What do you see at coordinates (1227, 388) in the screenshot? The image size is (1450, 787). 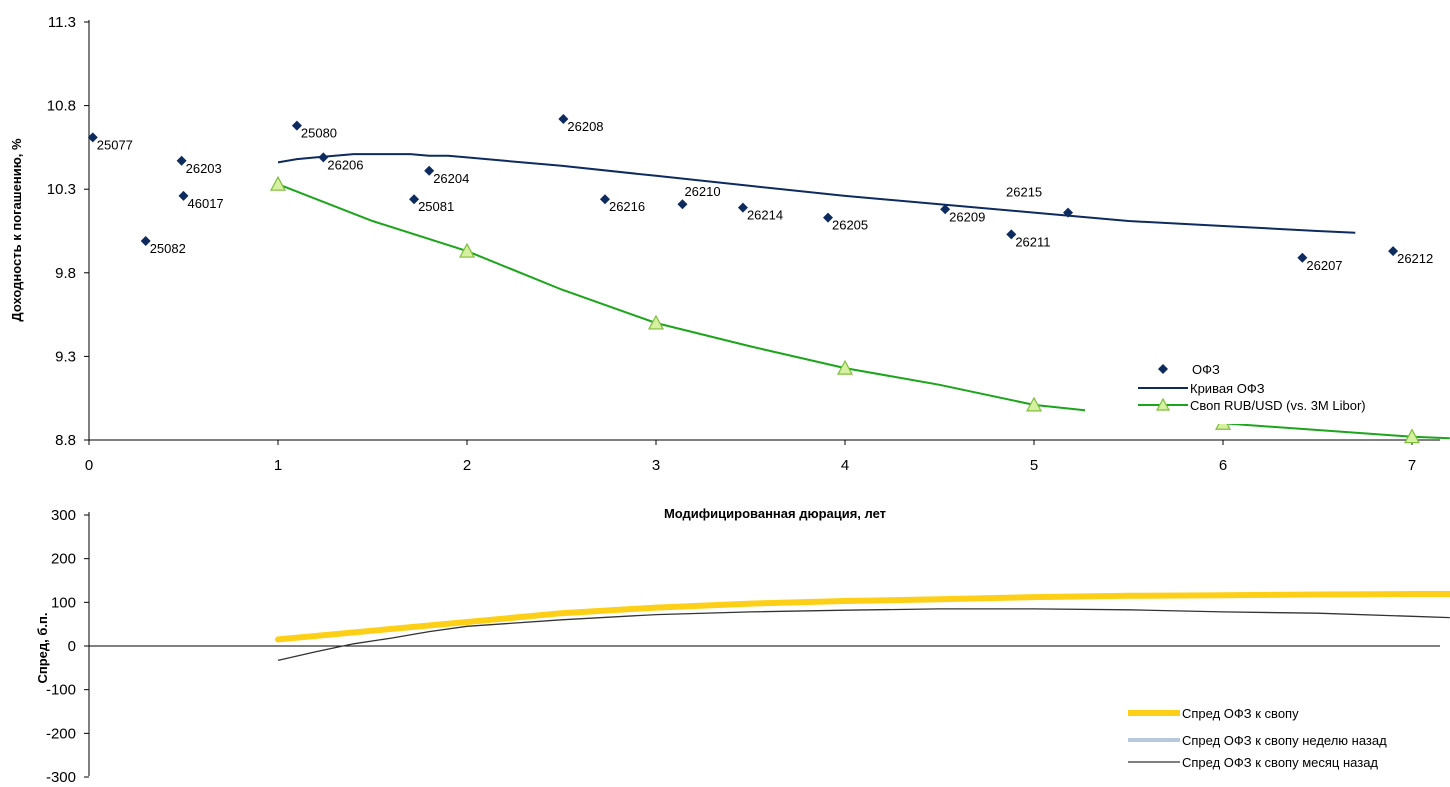 I see `legend-ofz-curve-label: Кривая ОФЗ` at bounding box center [1227, 388].